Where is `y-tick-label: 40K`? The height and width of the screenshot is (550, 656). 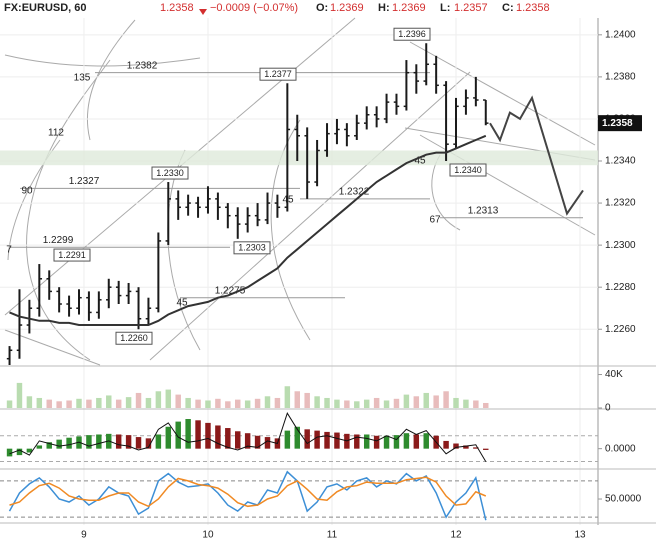
y-tick-label: 40K is located at coordinates (614, 374).